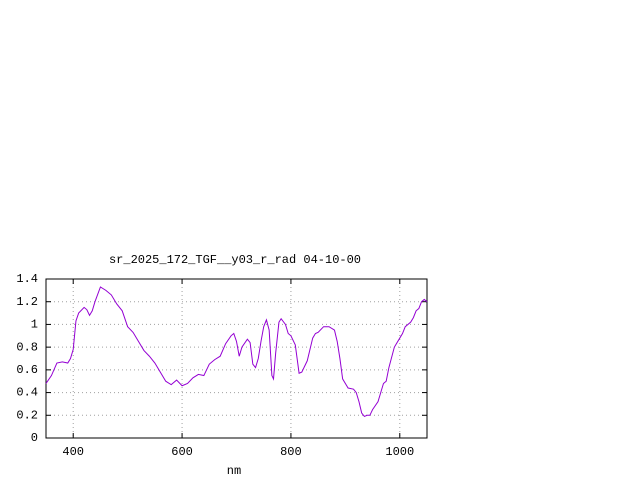 Image resolution: width=640 pixels, height=480 pixels. Describe the element at coordinates (399, 452) in the screenshot. I see `x-tick-label: 1000` at that location.